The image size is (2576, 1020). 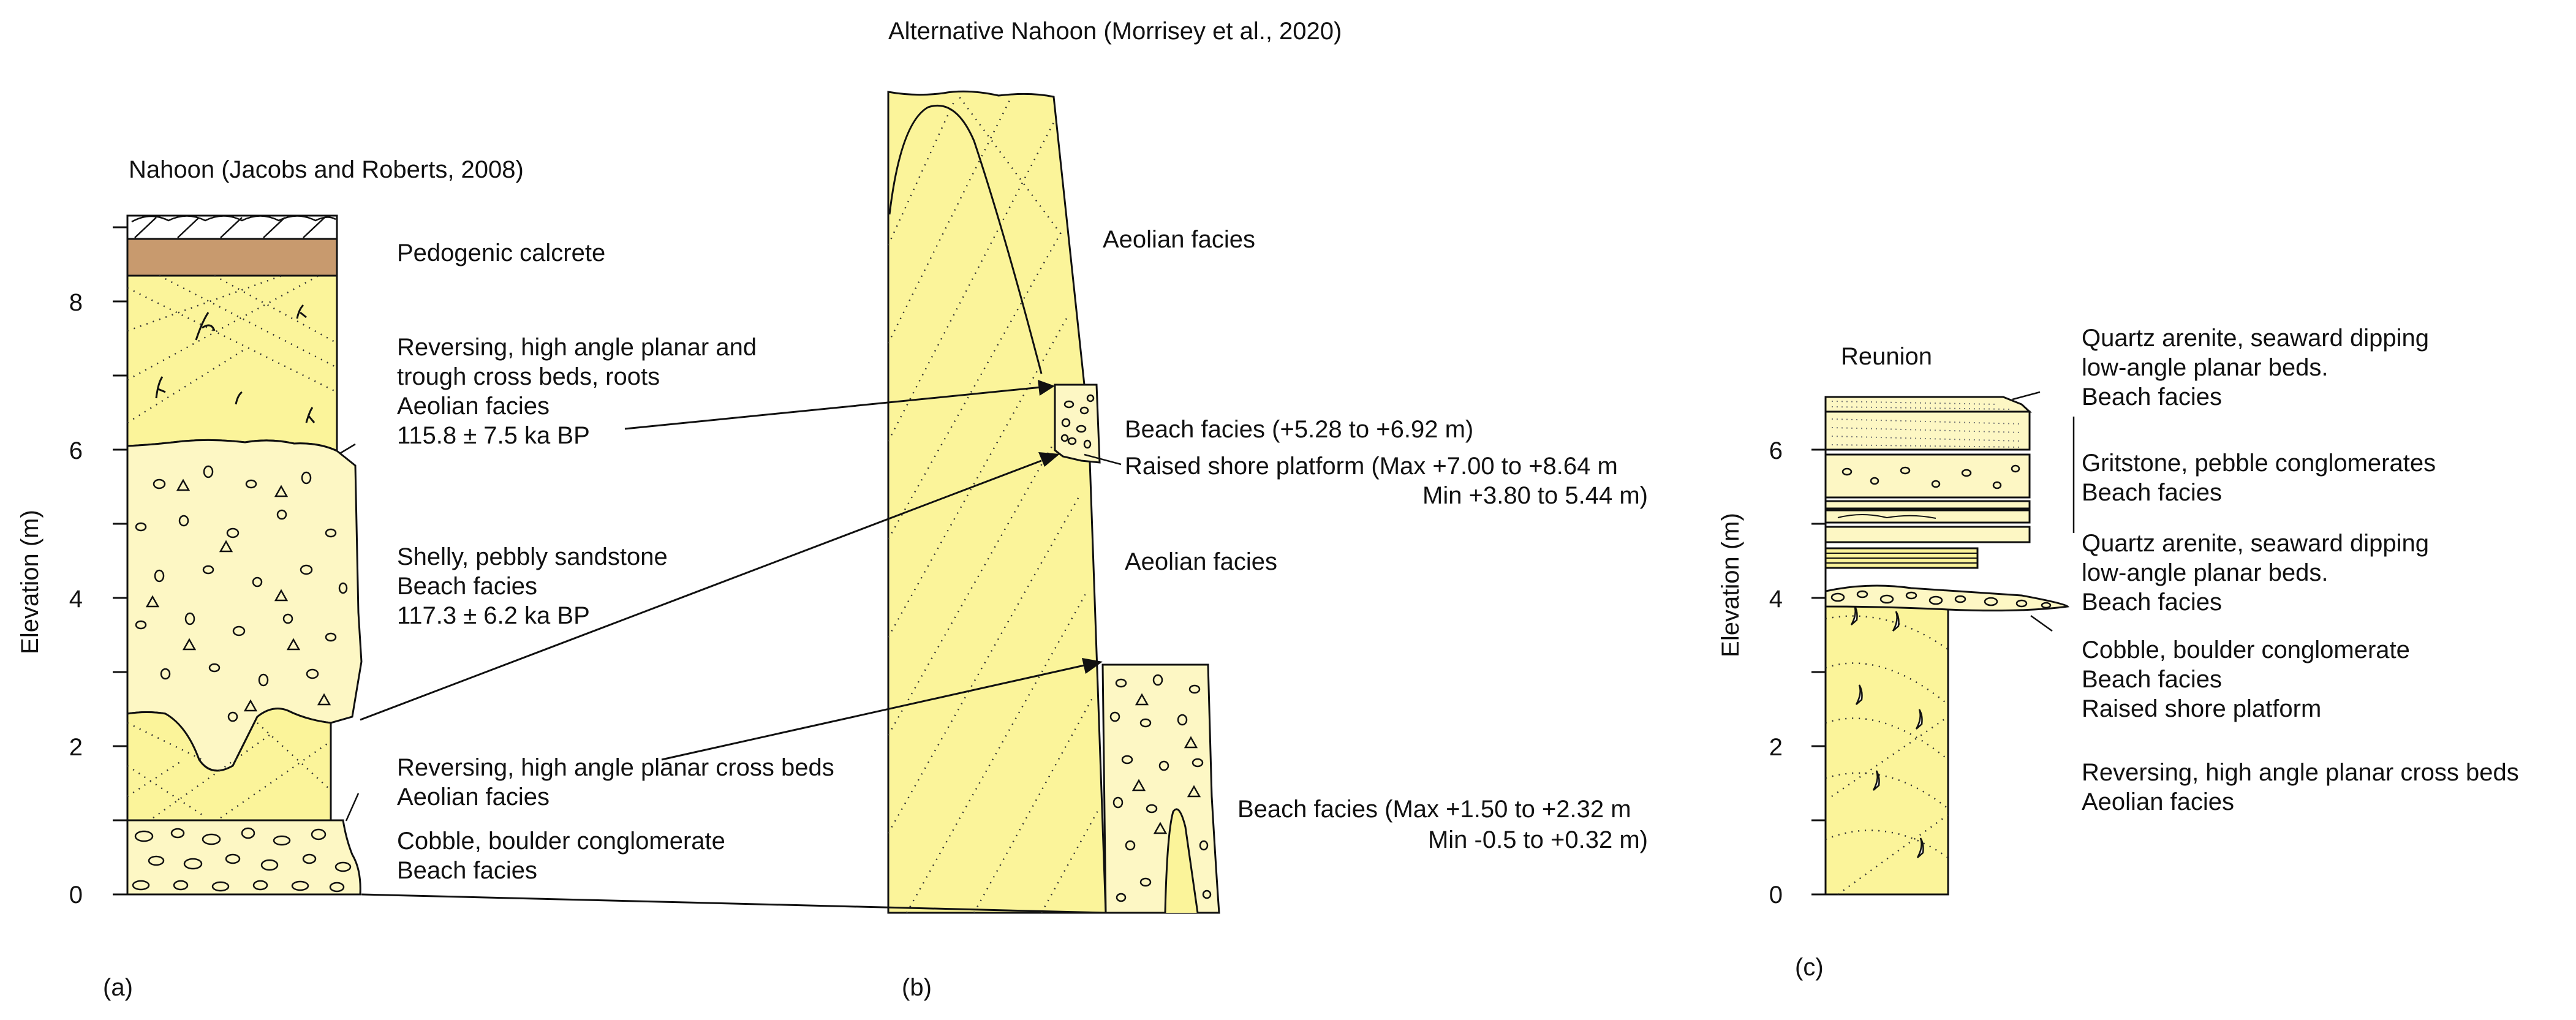 I want to click on lower-beach-block, so click(x=1160, y=788).